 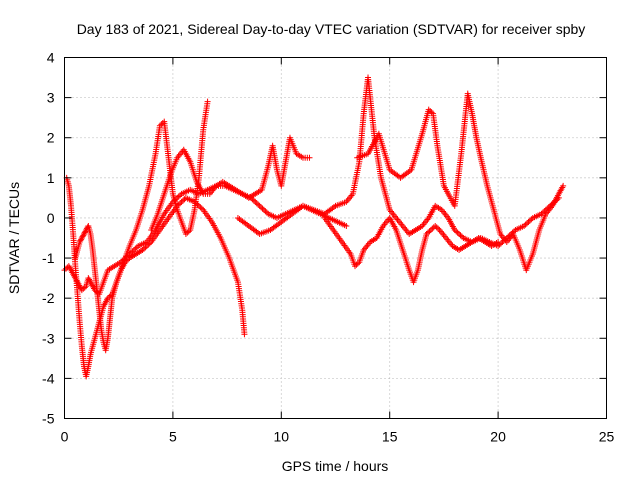 I want to click on x-tick-label: 20, so click(x=498, y=437).